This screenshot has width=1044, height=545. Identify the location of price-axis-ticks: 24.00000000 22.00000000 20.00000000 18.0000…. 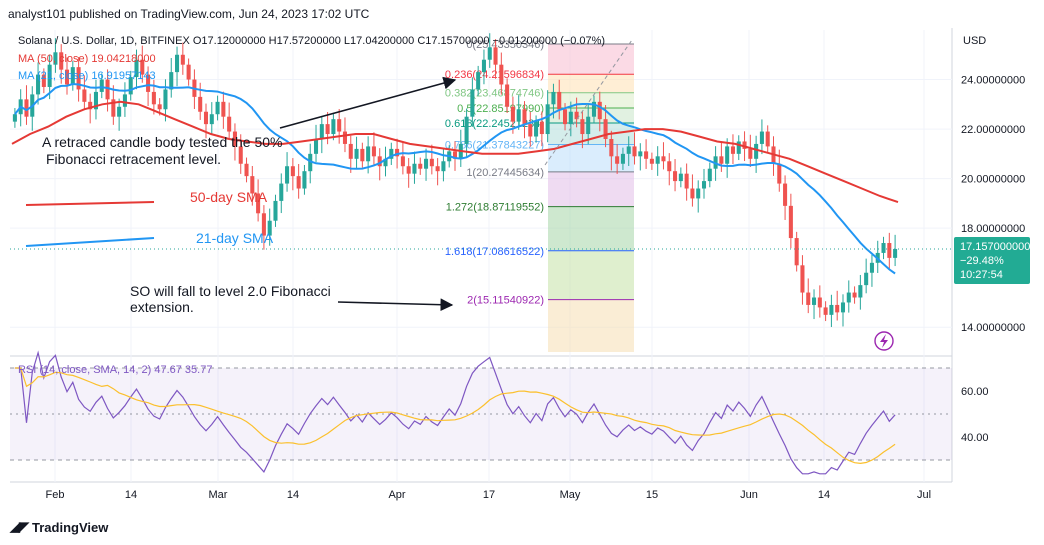
(993, 205).